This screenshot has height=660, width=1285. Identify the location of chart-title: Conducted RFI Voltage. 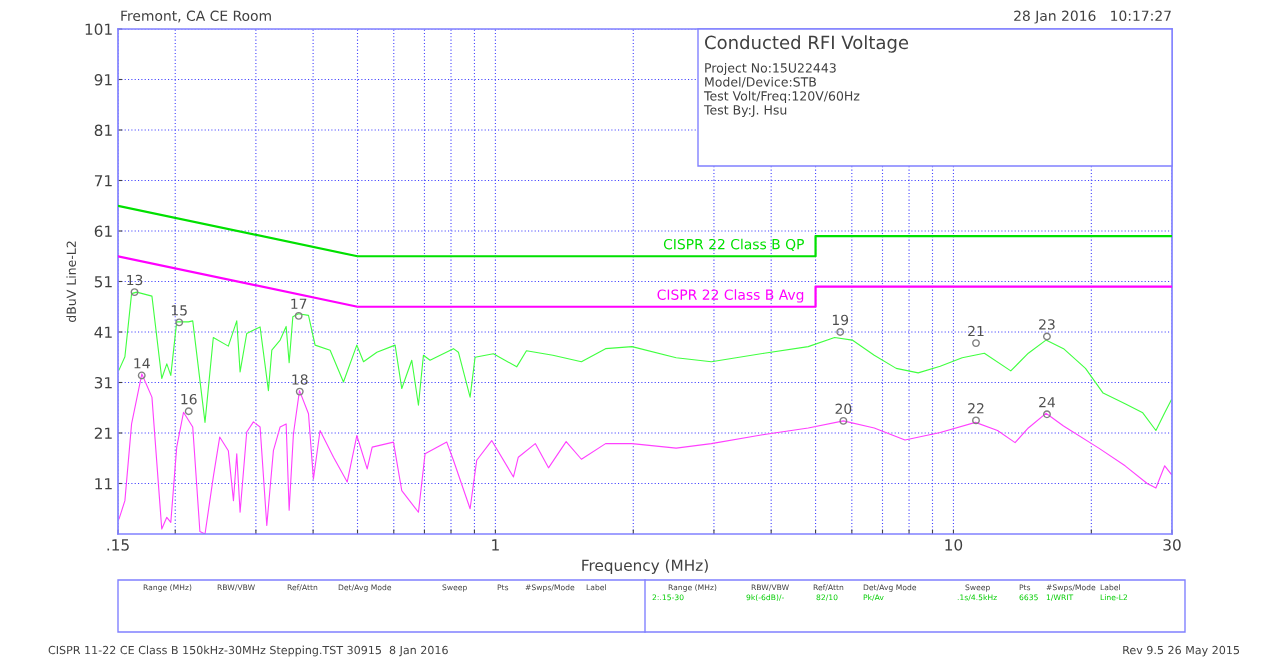
(807, 44).